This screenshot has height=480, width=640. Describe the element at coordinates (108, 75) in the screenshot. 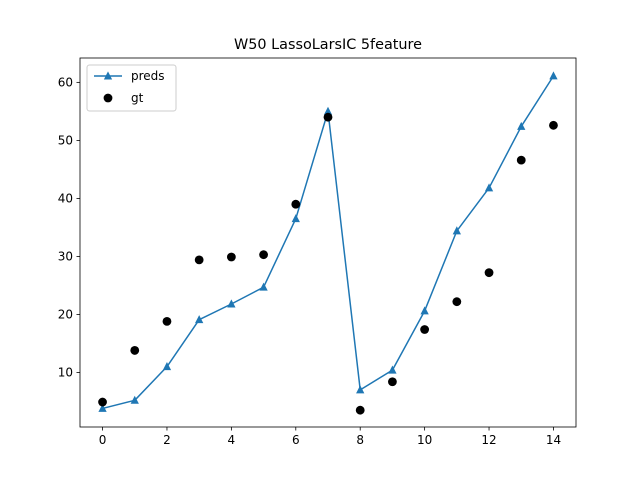

I see `legend-preds-marker` at that location.